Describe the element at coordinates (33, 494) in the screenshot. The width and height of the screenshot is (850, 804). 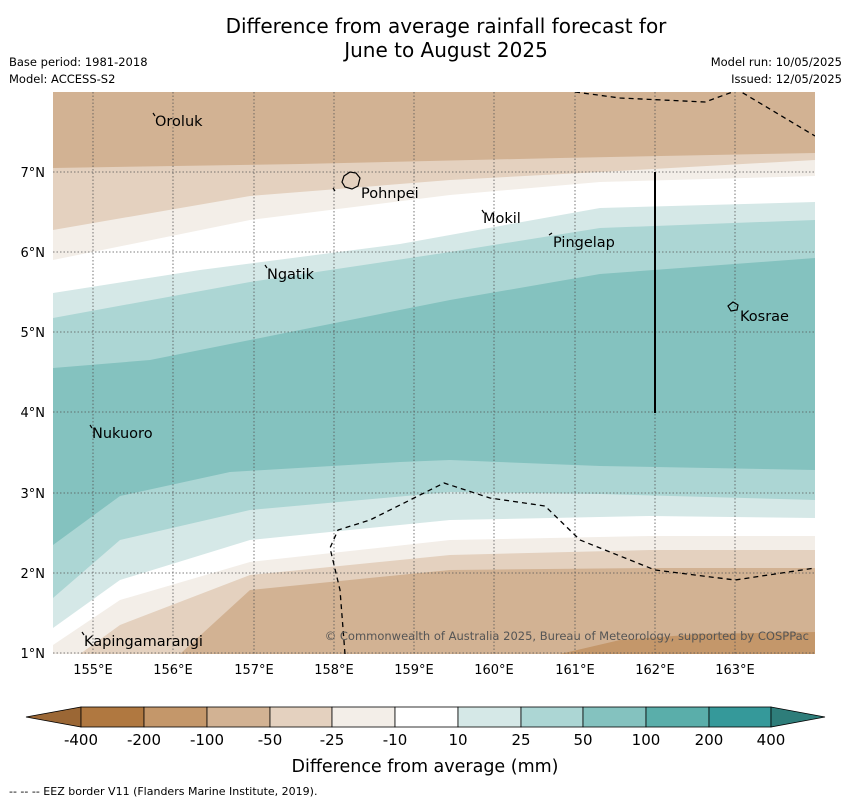
I see `lat-label-3: 3°N` at that location.